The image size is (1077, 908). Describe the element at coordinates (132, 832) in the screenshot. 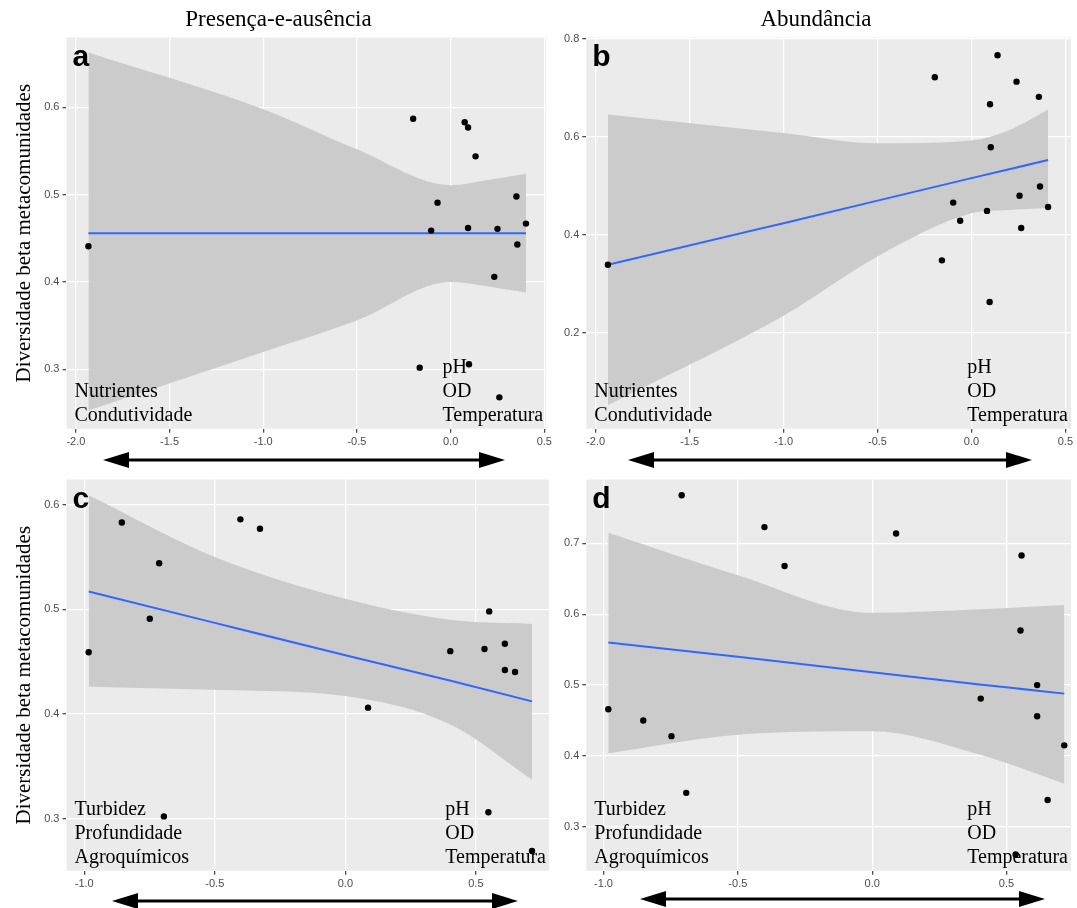

I see `annotation: Turbidez Profundidade Agroquímicos` at that location.